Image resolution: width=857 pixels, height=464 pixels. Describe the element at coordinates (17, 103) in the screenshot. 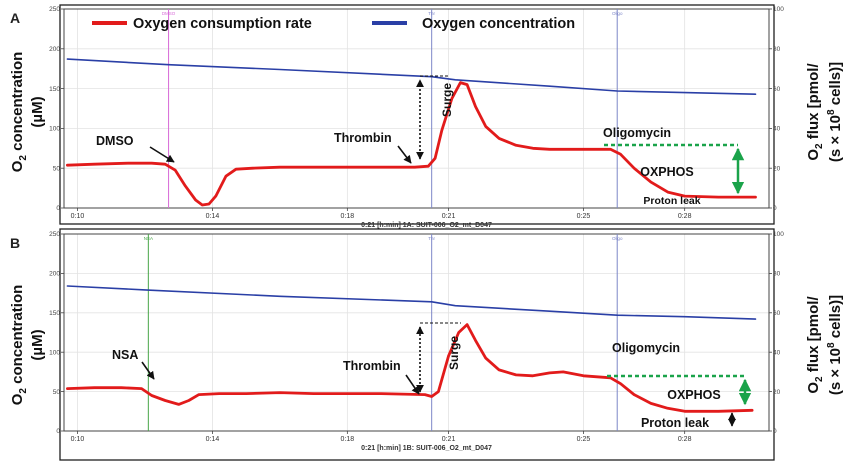

I see `left-axis-title-rest: concentration` at that location.